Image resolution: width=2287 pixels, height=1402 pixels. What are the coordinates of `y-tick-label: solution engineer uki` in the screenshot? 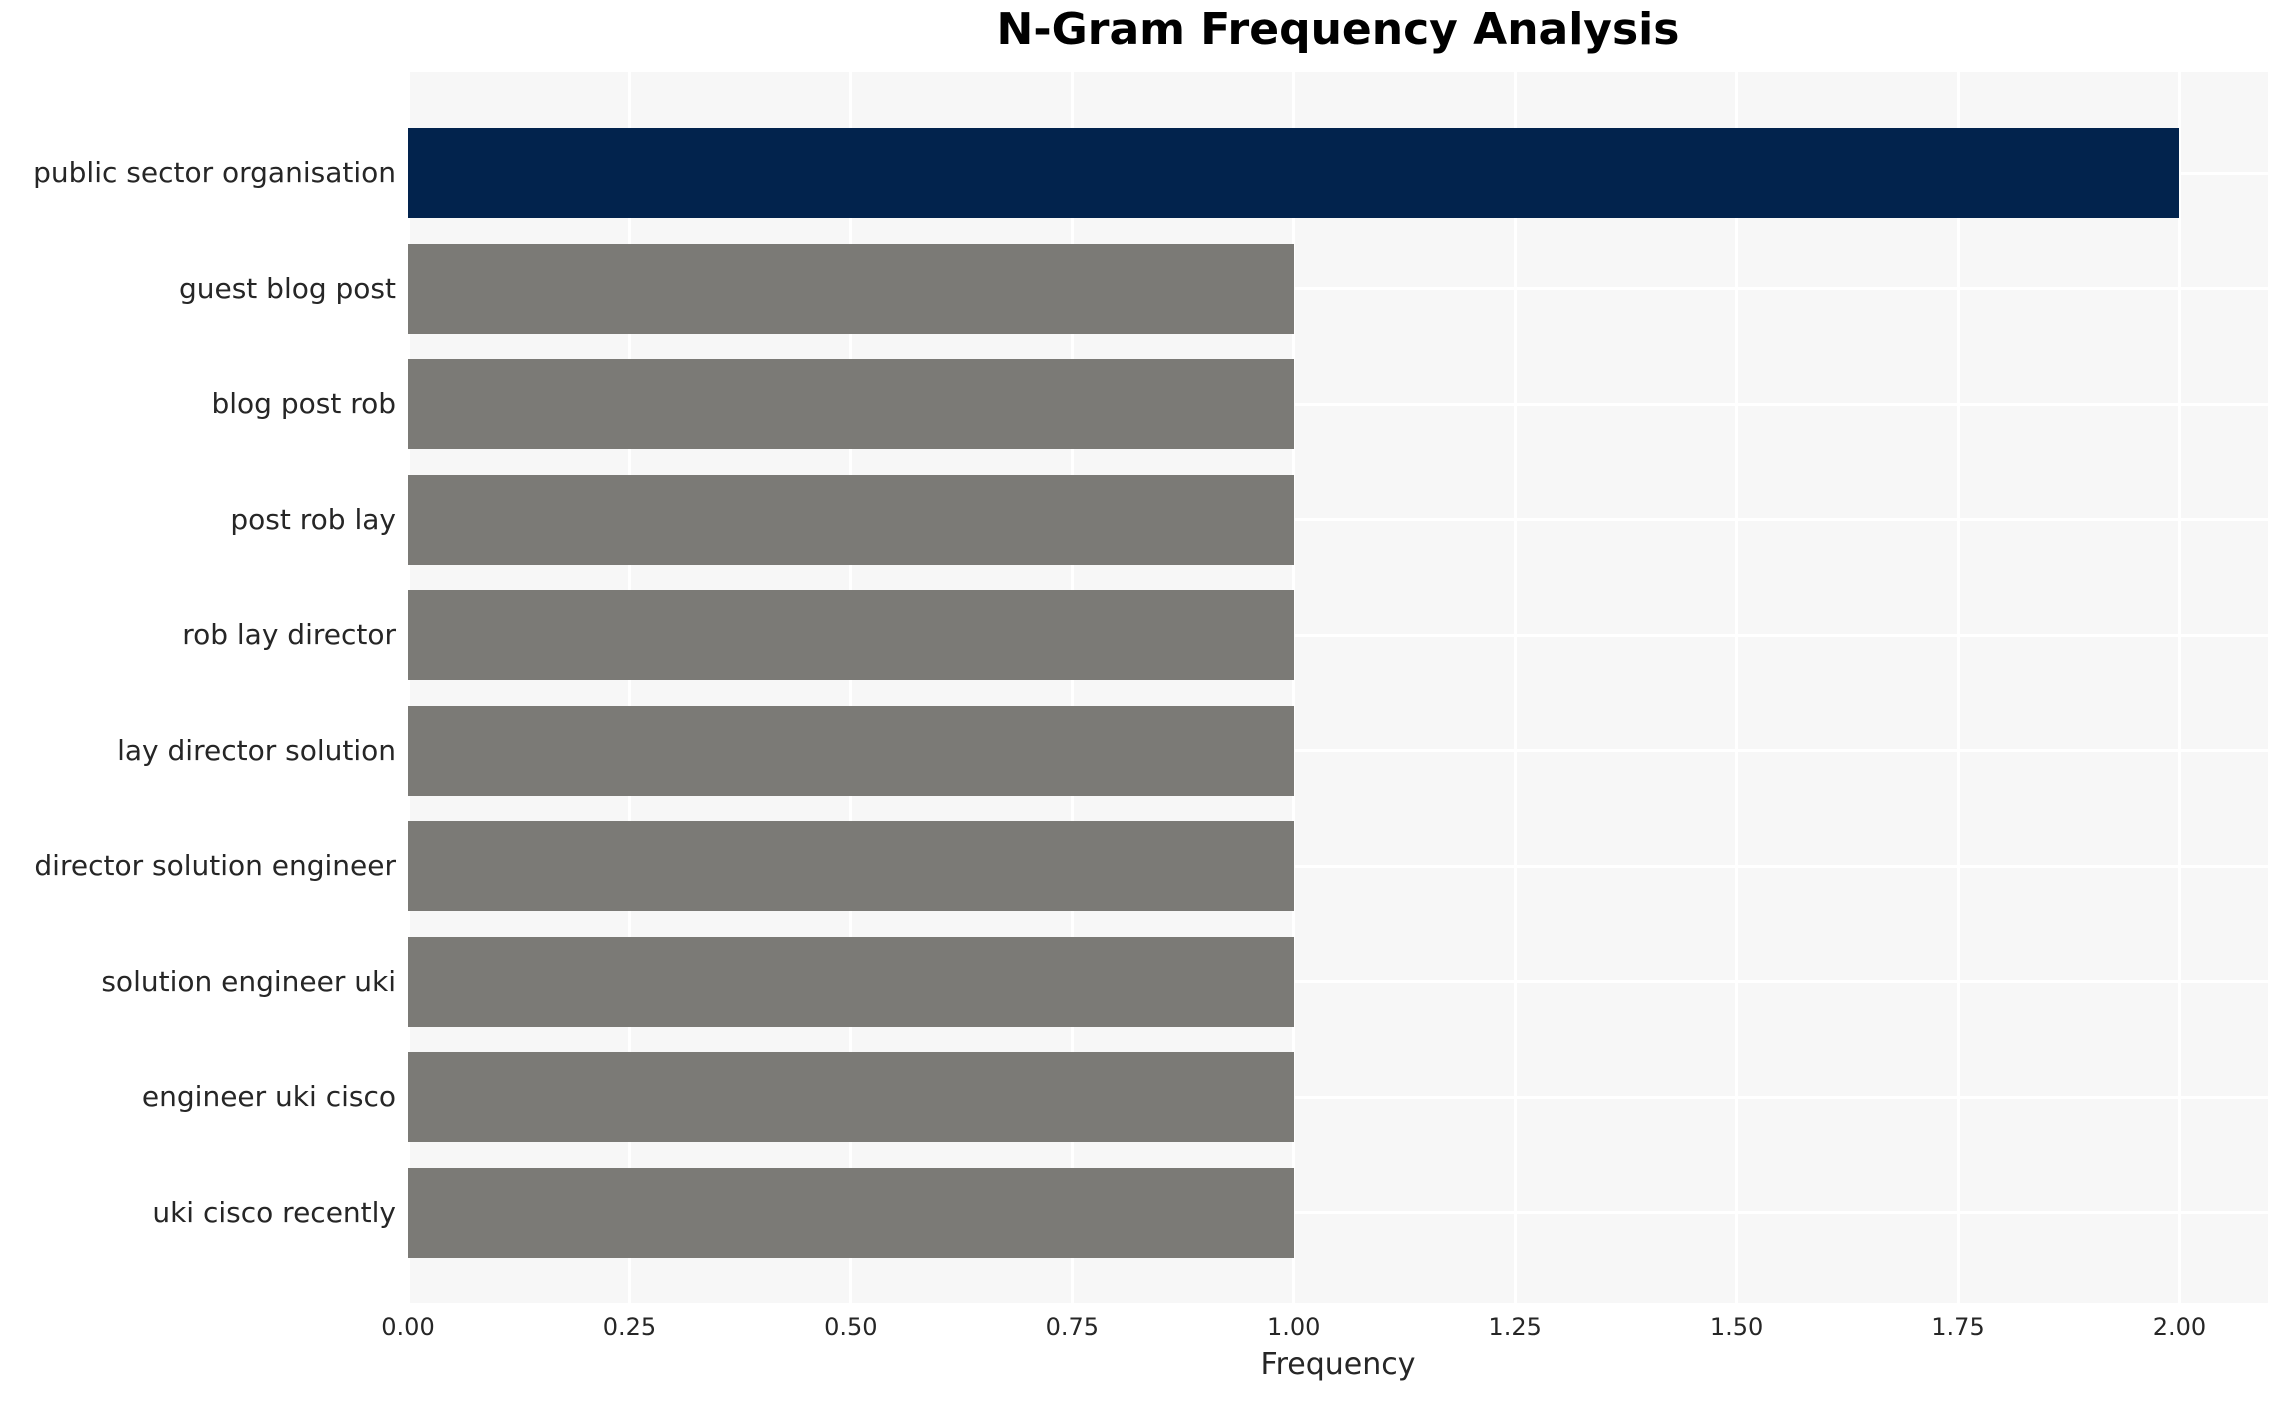 It's located at (248, 981).